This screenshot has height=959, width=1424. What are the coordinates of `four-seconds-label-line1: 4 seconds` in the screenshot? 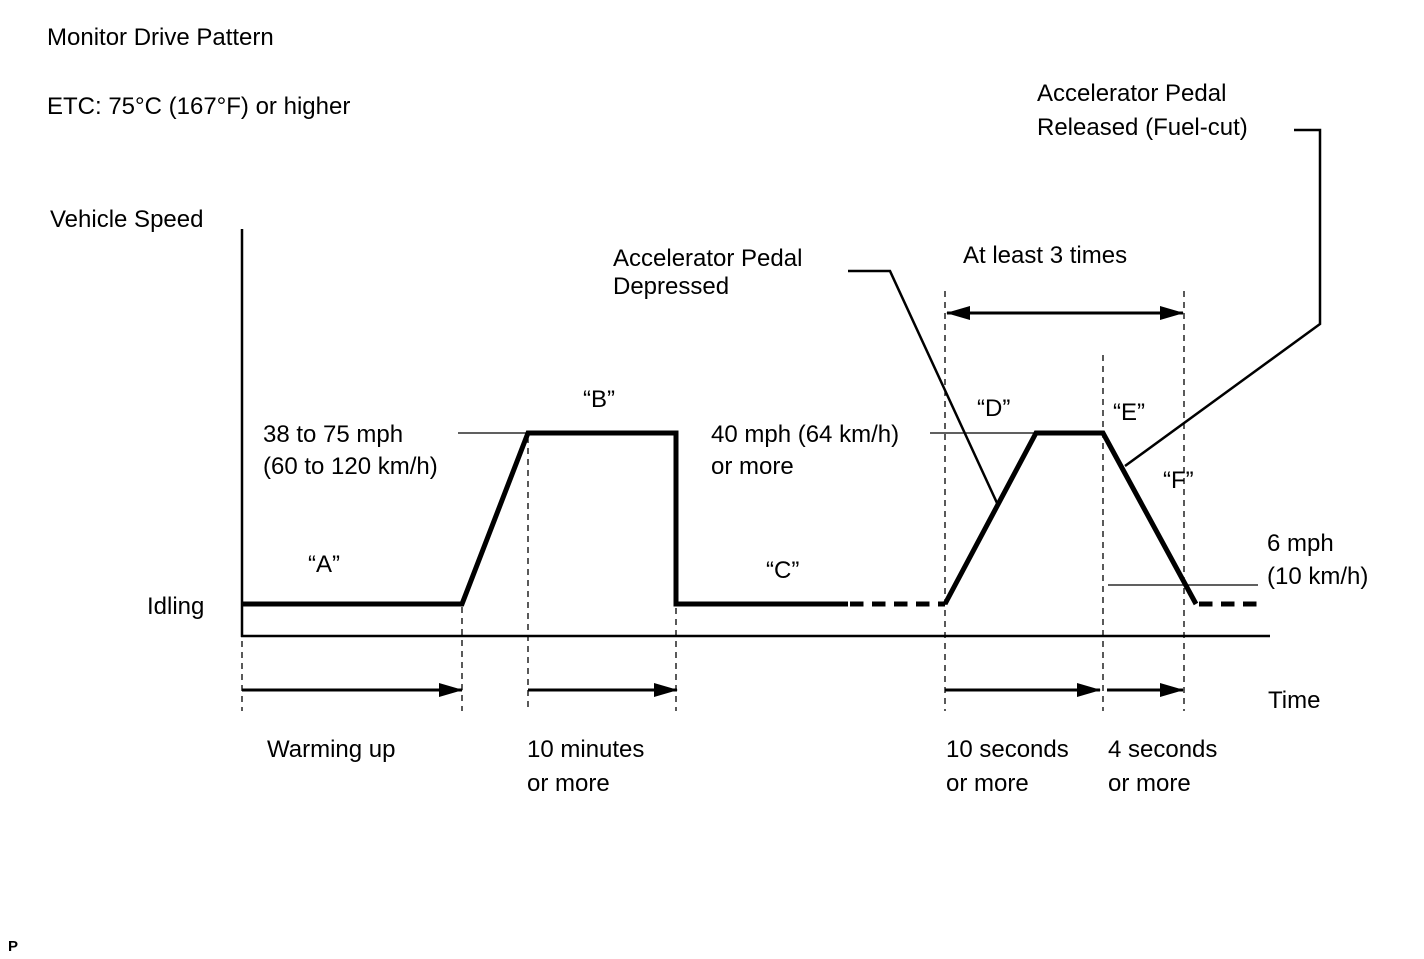 It's located at (1162, 749).